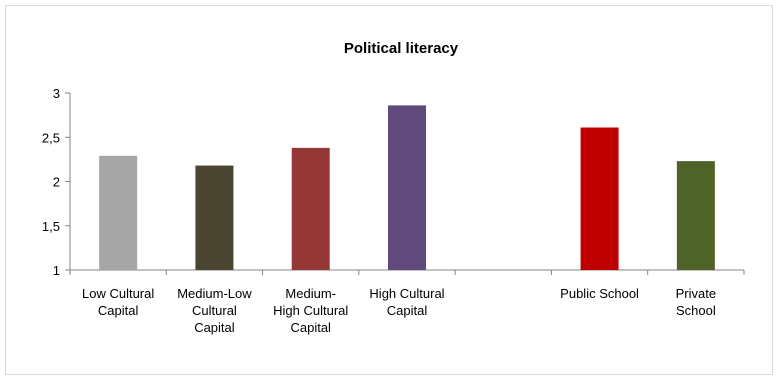  What do you see at coordinates (214, 293) in the screenshot?
I see `x-category-label: Medium-Low` at bounding box center [214, 293].